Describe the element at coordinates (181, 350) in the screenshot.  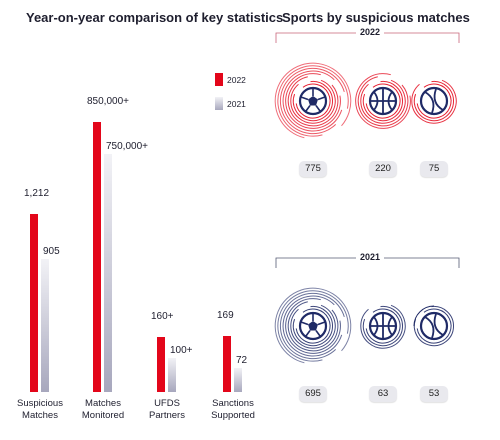
I see `value-label-2021-2: 100+` at that location.